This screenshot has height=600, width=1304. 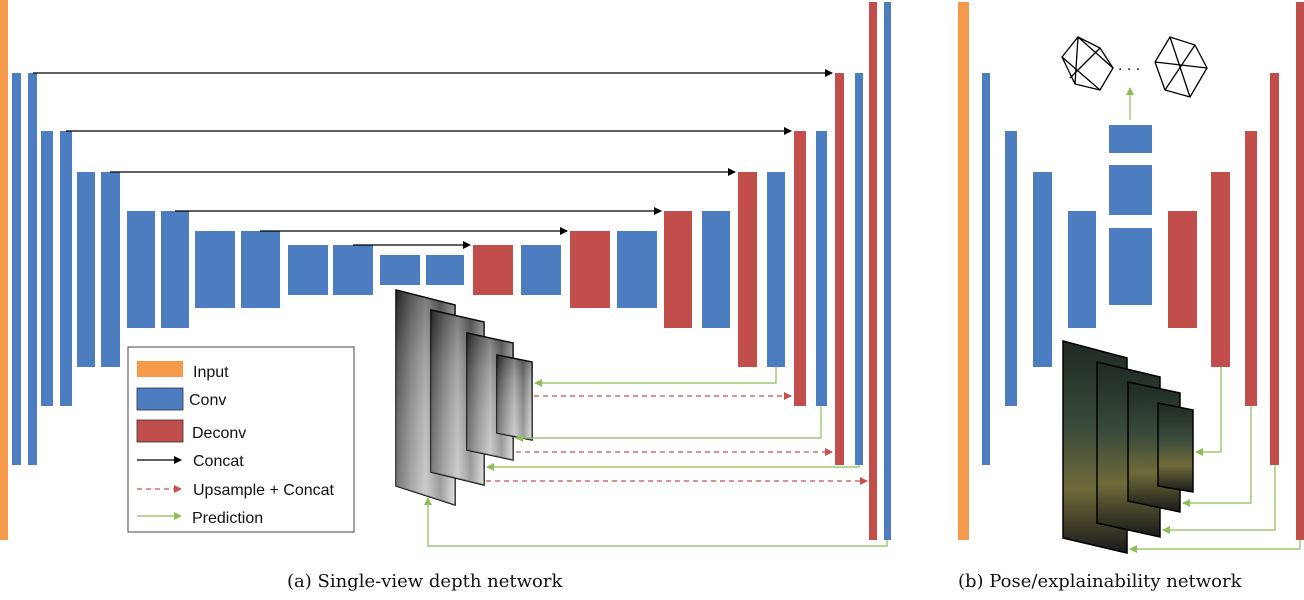 What do you see at coordinates (47, 268) in the screenshot?
I see `enc-conv-2a` at bounding box center [47, 268].